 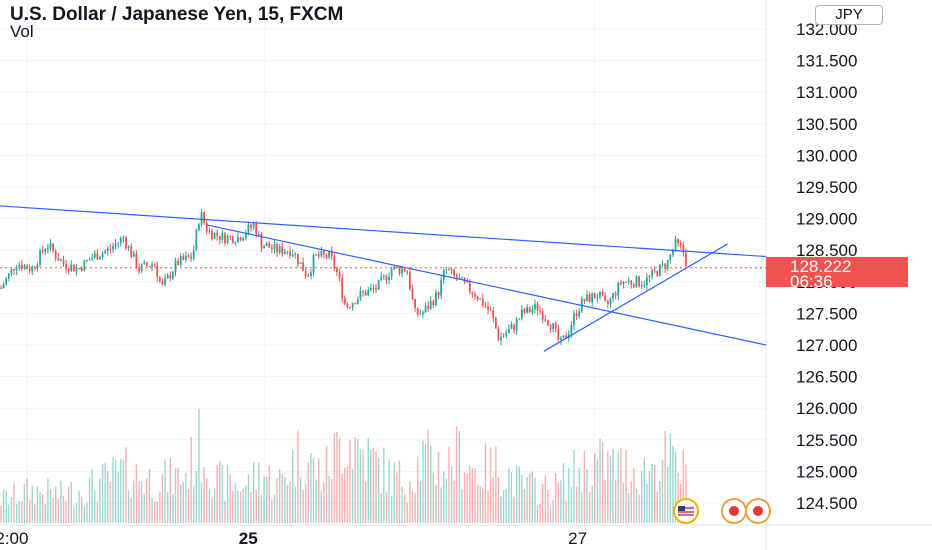 What do you see at coordinates (826, 250) in the screenshot?
I see `price-tick-label: 128.500` at bounding box center [826, 250].